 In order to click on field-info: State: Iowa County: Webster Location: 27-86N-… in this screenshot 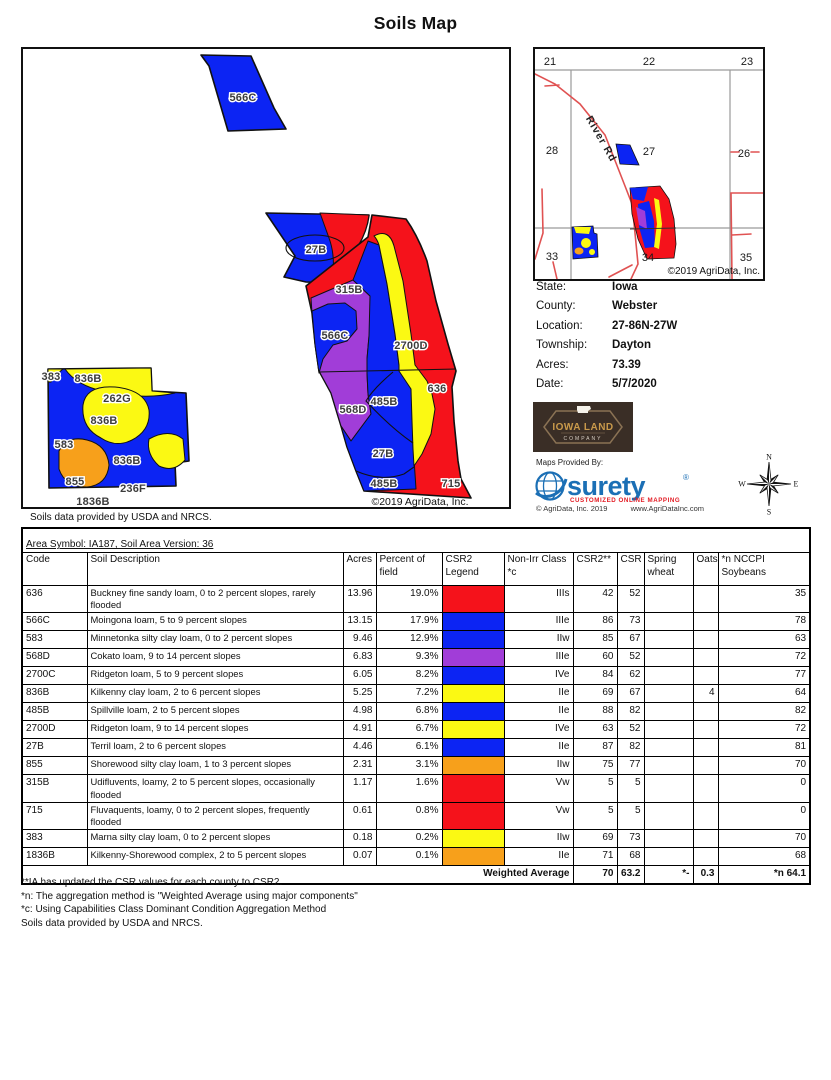, I will do `click(656, 339)`.